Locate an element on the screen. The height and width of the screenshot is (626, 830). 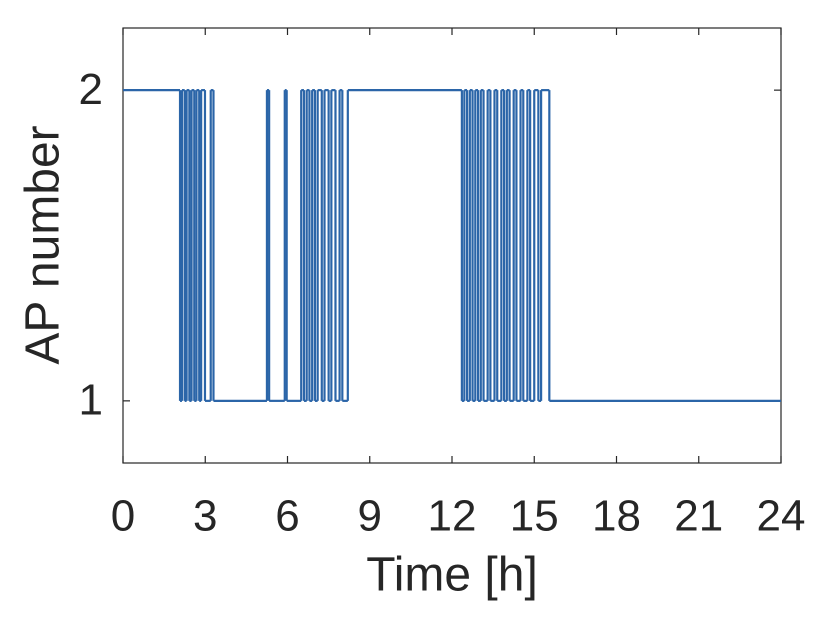
x-tick-label: 0 is located at coordinates (123, 516).